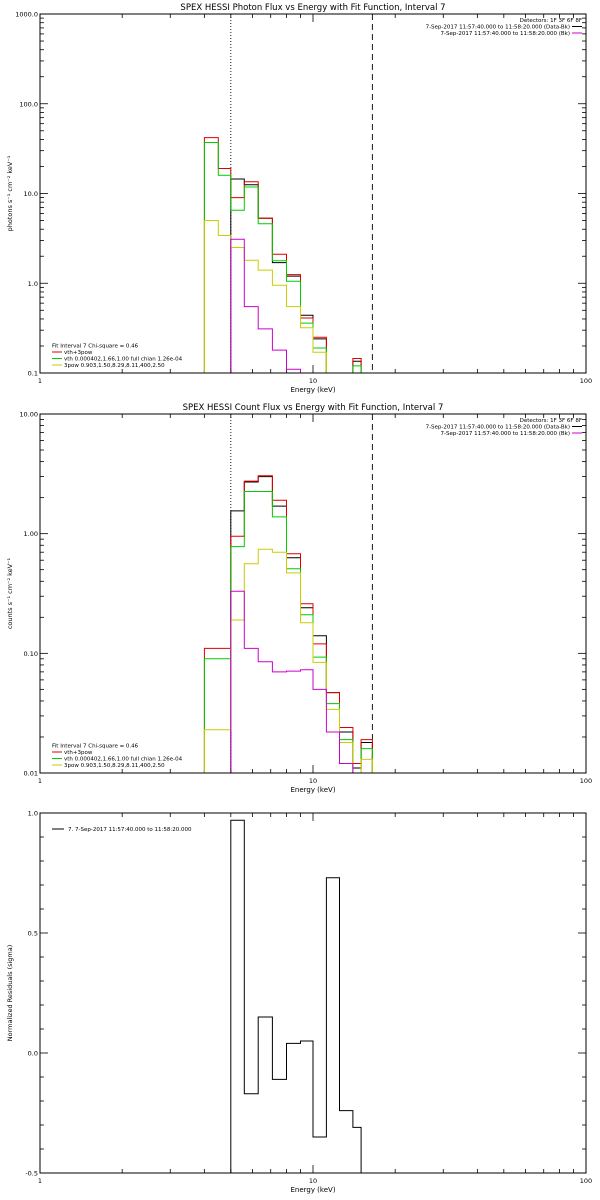 The image size is (600, 1200). Describe the element at coordinates (31, 1174) in the screenshot. I see `y-tick-label: -0.5` at that location.